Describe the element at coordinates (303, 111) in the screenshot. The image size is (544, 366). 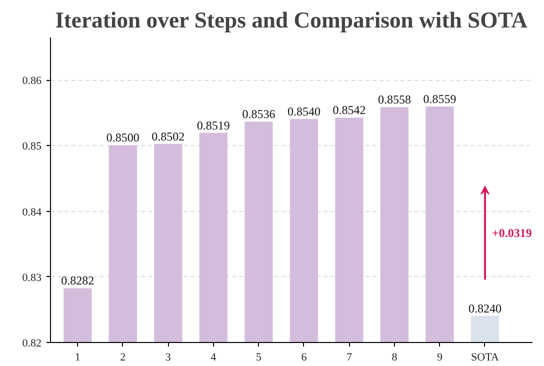
I see `data-label: 0.8540` at that location.